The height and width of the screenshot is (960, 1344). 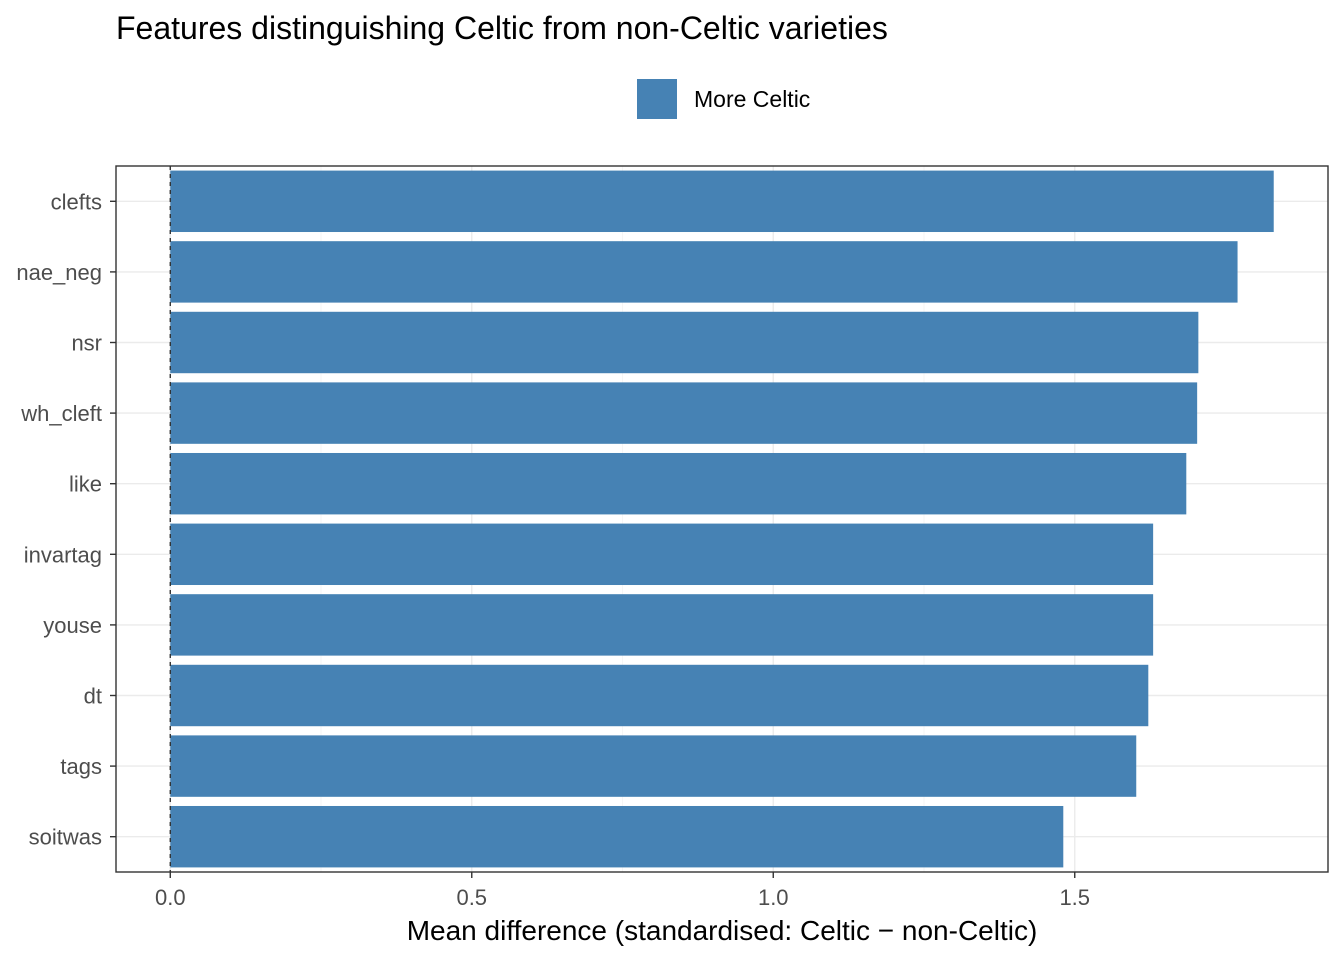 What do you see at coordinates (63, 554) in the screenshot?
I see `y-tick-label: invartag` at bounding box center [63, 554].